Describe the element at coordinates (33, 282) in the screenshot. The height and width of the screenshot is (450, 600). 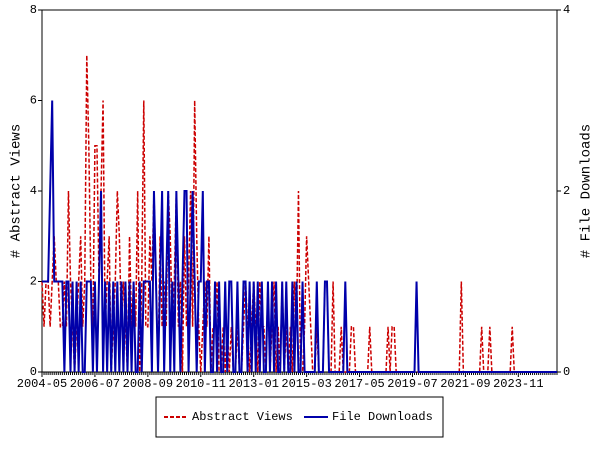
I see `y-tick-label: 2` at that location.